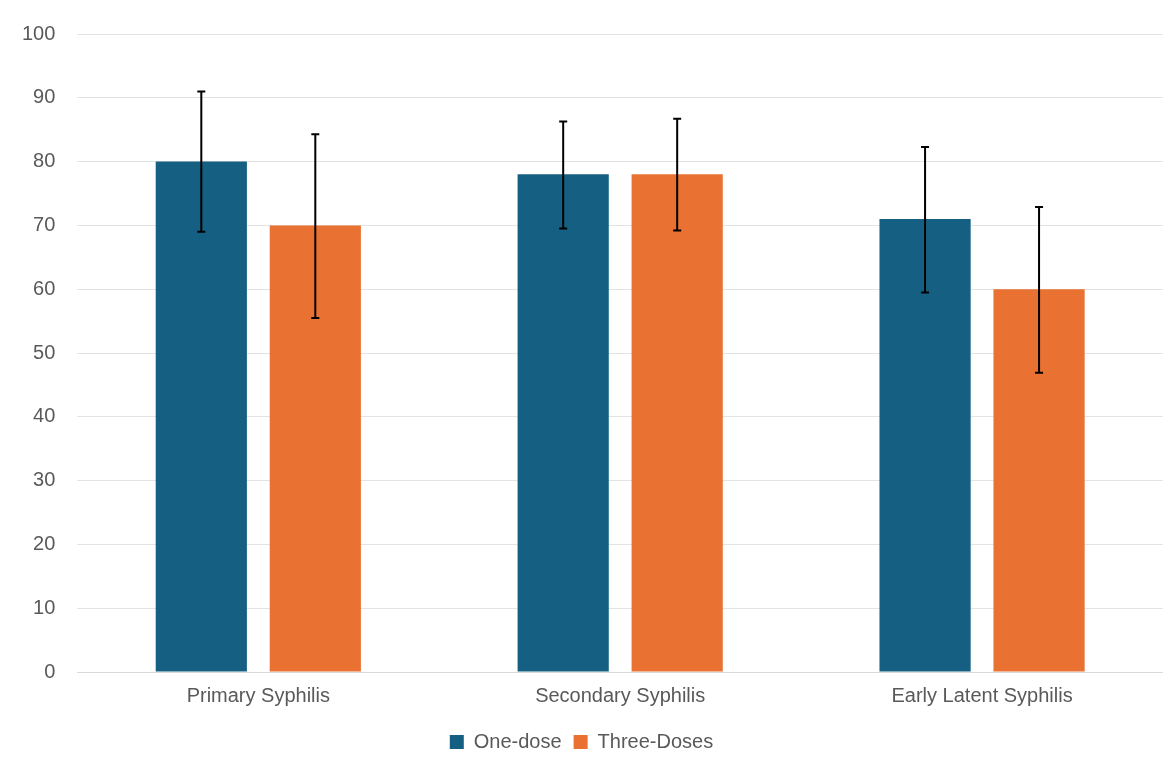 The height and width of the screenshot is (766, 1163). Describe the element at coordinates (44, 160) in the screenshot. I see `y-tick-label: 80` at that location.